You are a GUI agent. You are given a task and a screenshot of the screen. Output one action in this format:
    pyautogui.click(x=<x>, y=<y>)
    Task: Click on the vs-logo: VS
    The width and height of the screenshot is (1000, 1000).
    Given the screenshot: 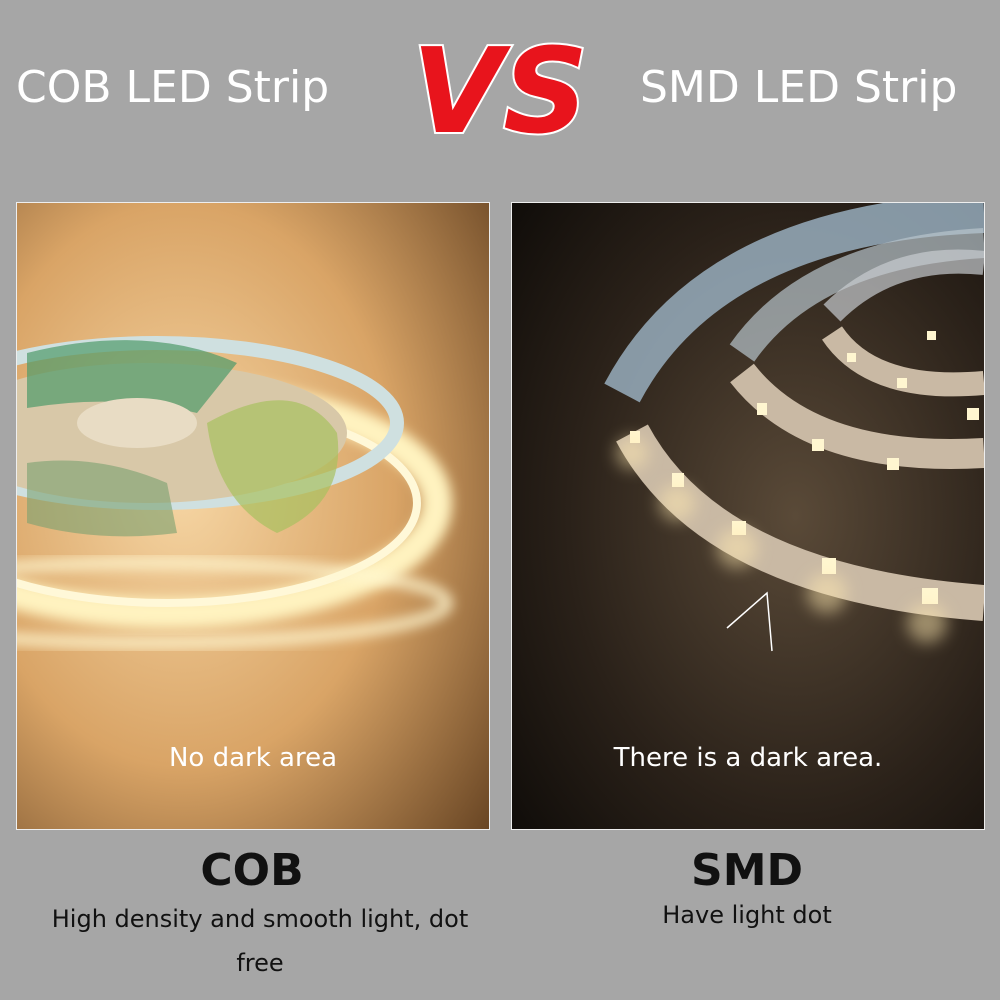 What is the action you would take?
    pyautogui.click(x=500, y=85)
    